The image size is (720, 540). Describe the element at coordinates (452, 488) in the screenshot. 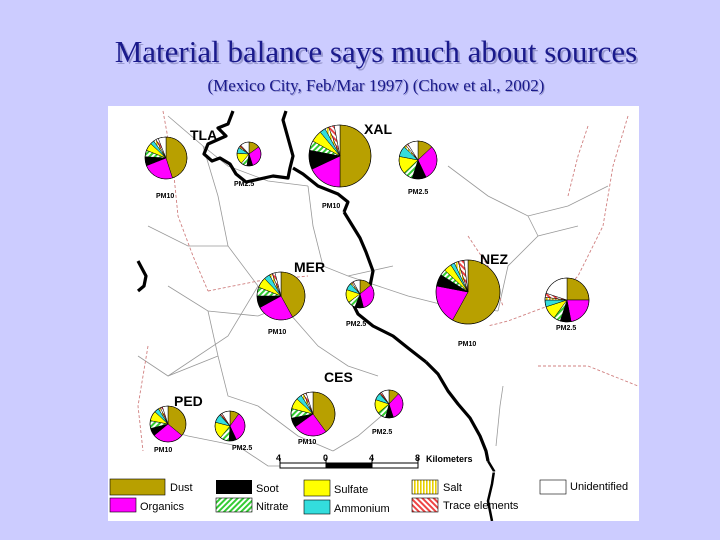

I see `legend-label-salt: Salt` at that location.